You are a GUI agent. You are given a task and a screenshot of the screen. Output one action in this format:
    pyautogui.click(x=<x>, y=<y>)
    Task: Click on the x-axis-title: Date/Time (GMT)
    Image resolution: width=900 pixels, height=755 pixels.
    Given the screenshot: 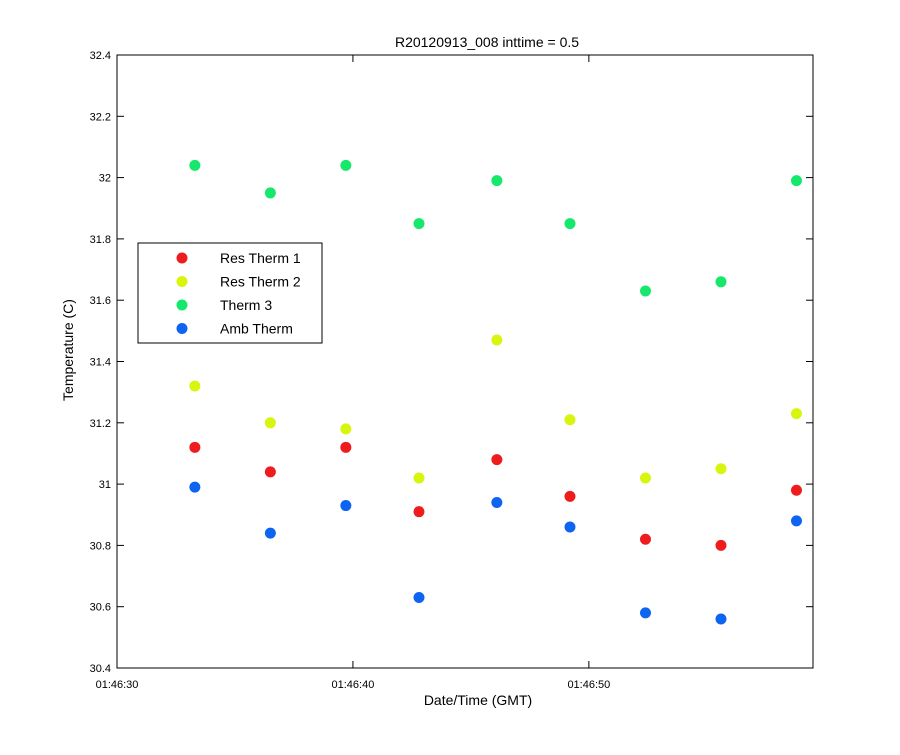 What is the action you would take?
    pyautogui.click(x=478, y=700)
    